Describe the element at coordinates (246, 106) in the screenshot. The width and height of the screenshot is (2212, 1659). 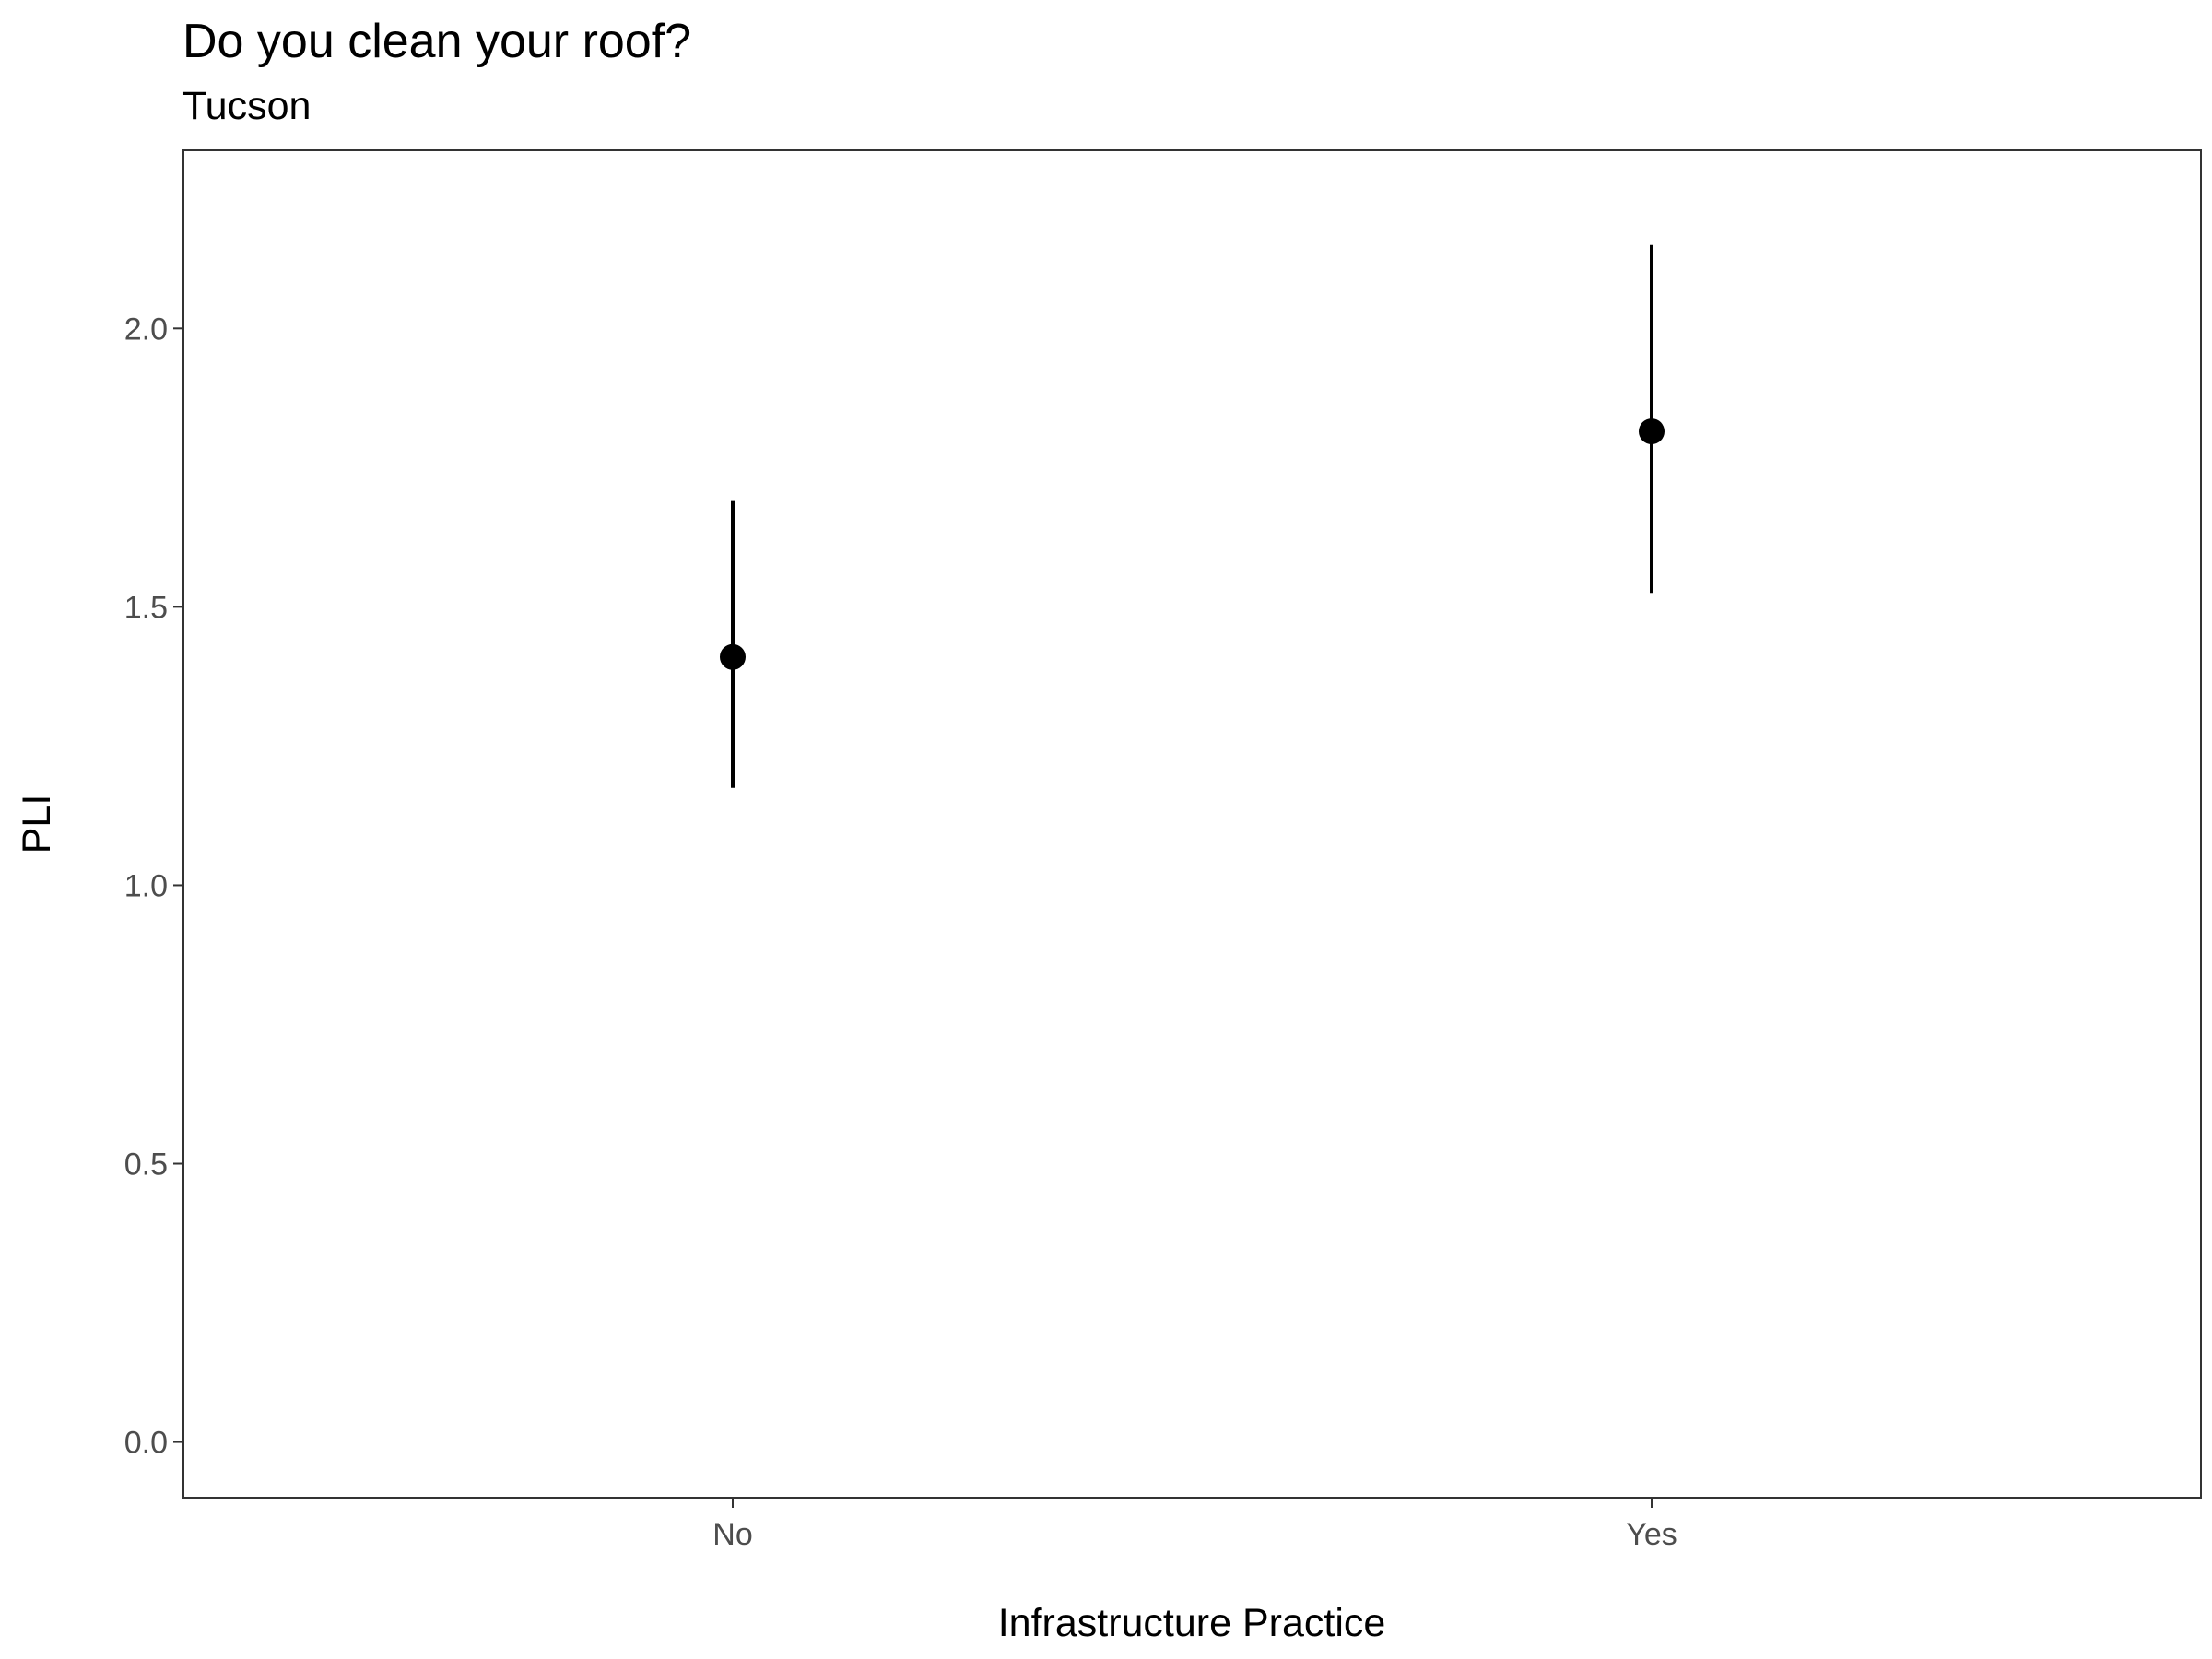
I see `chart-subtitle: Tucson` at that location.